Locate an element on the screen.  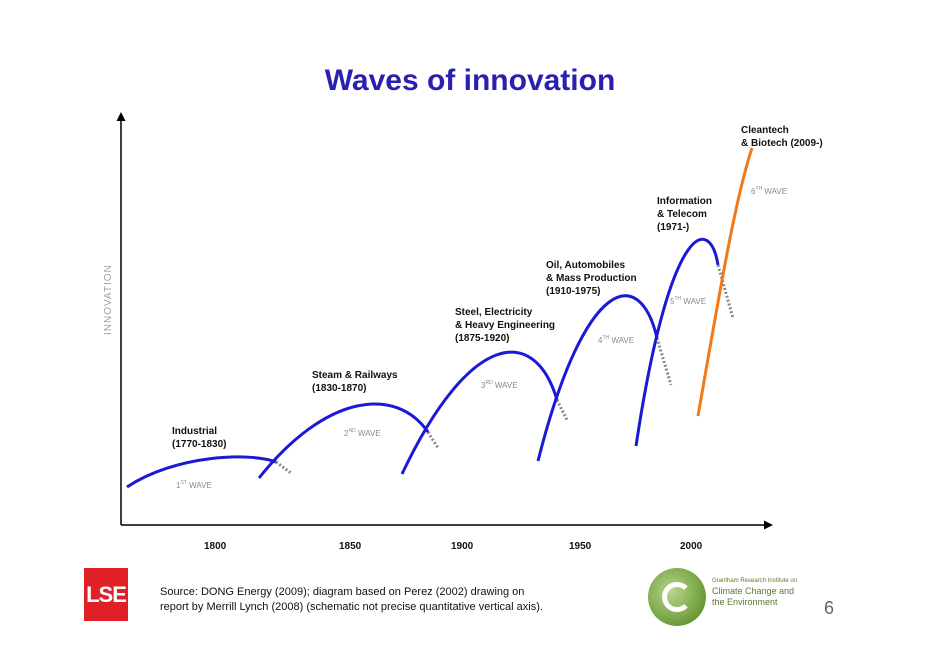
grantham-logo-mark is located at coordinates (677, 597).